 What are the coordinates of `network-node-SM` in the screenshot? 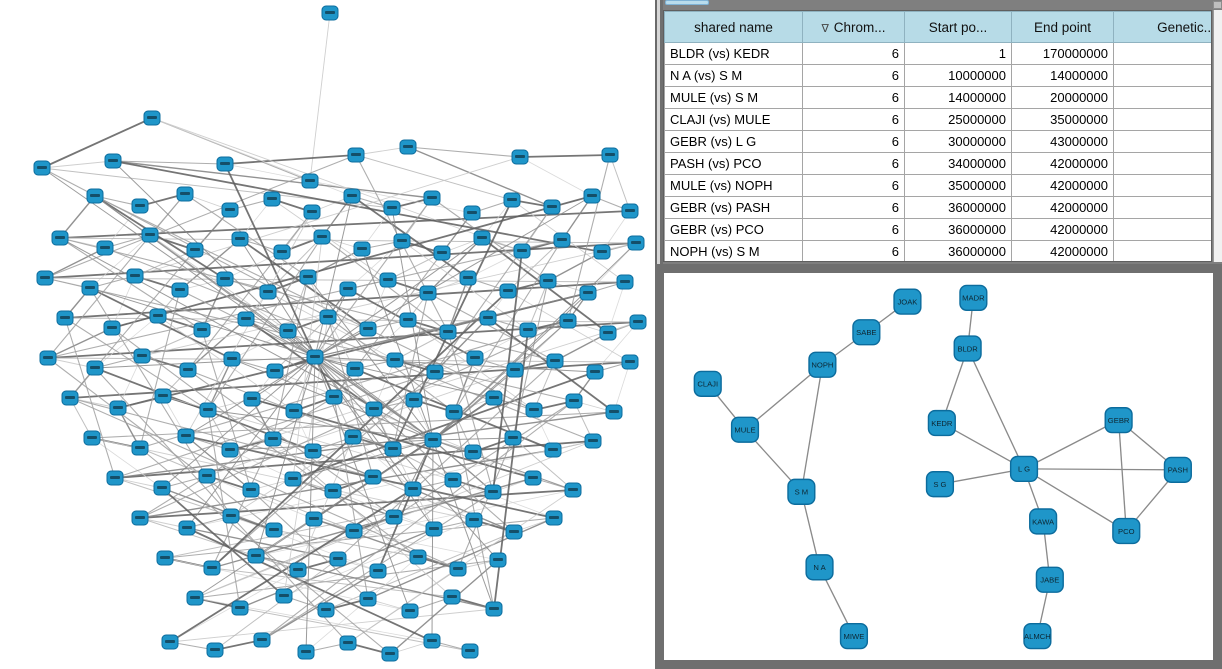 It's located at (801, 491).